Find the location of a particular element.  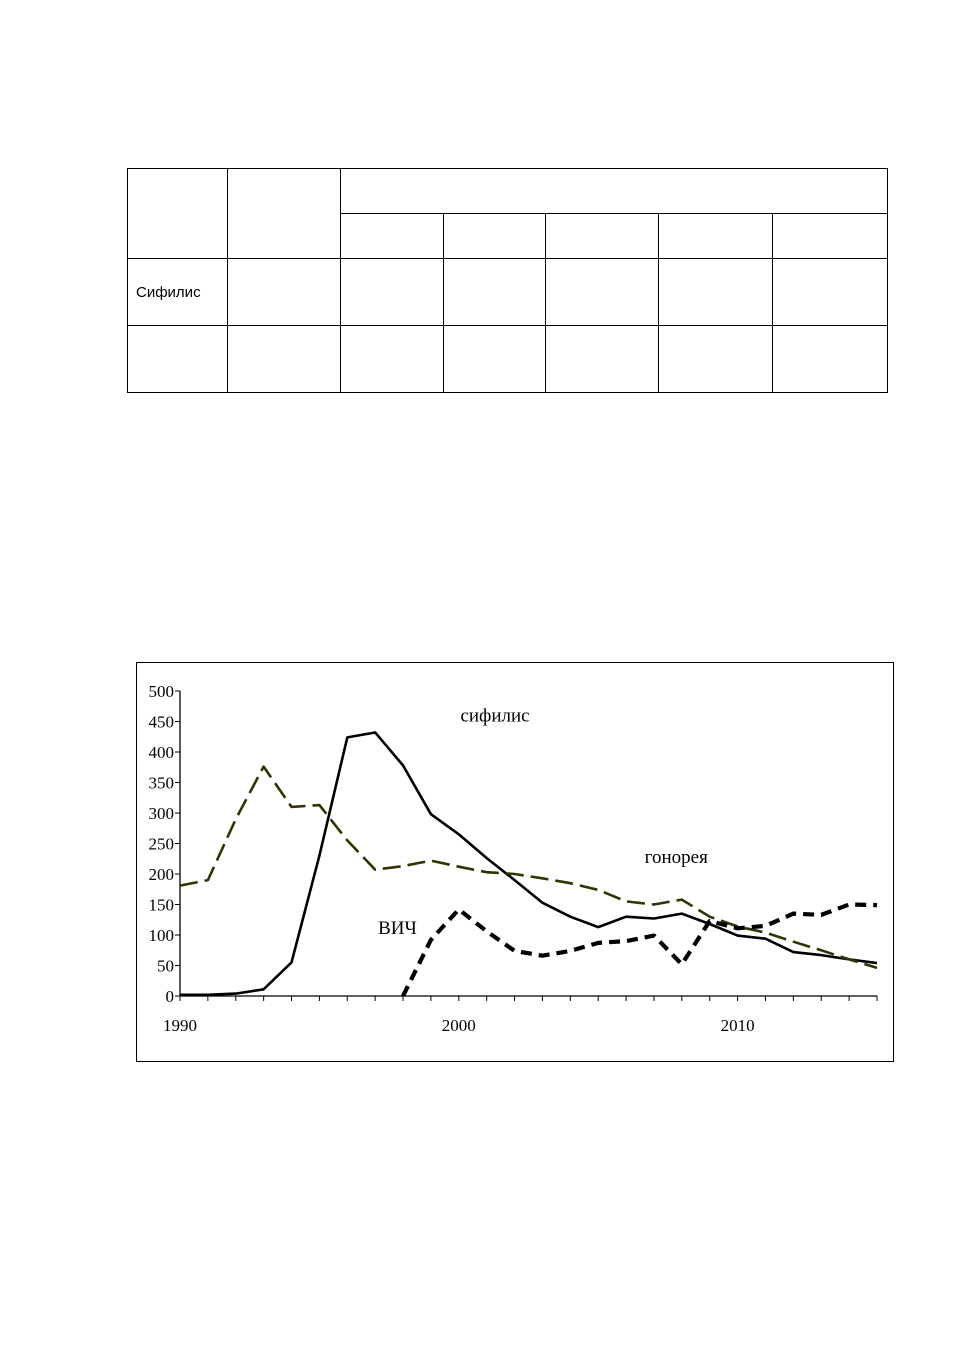

y-tick-label: 450 is located at coordinates (162, 722).